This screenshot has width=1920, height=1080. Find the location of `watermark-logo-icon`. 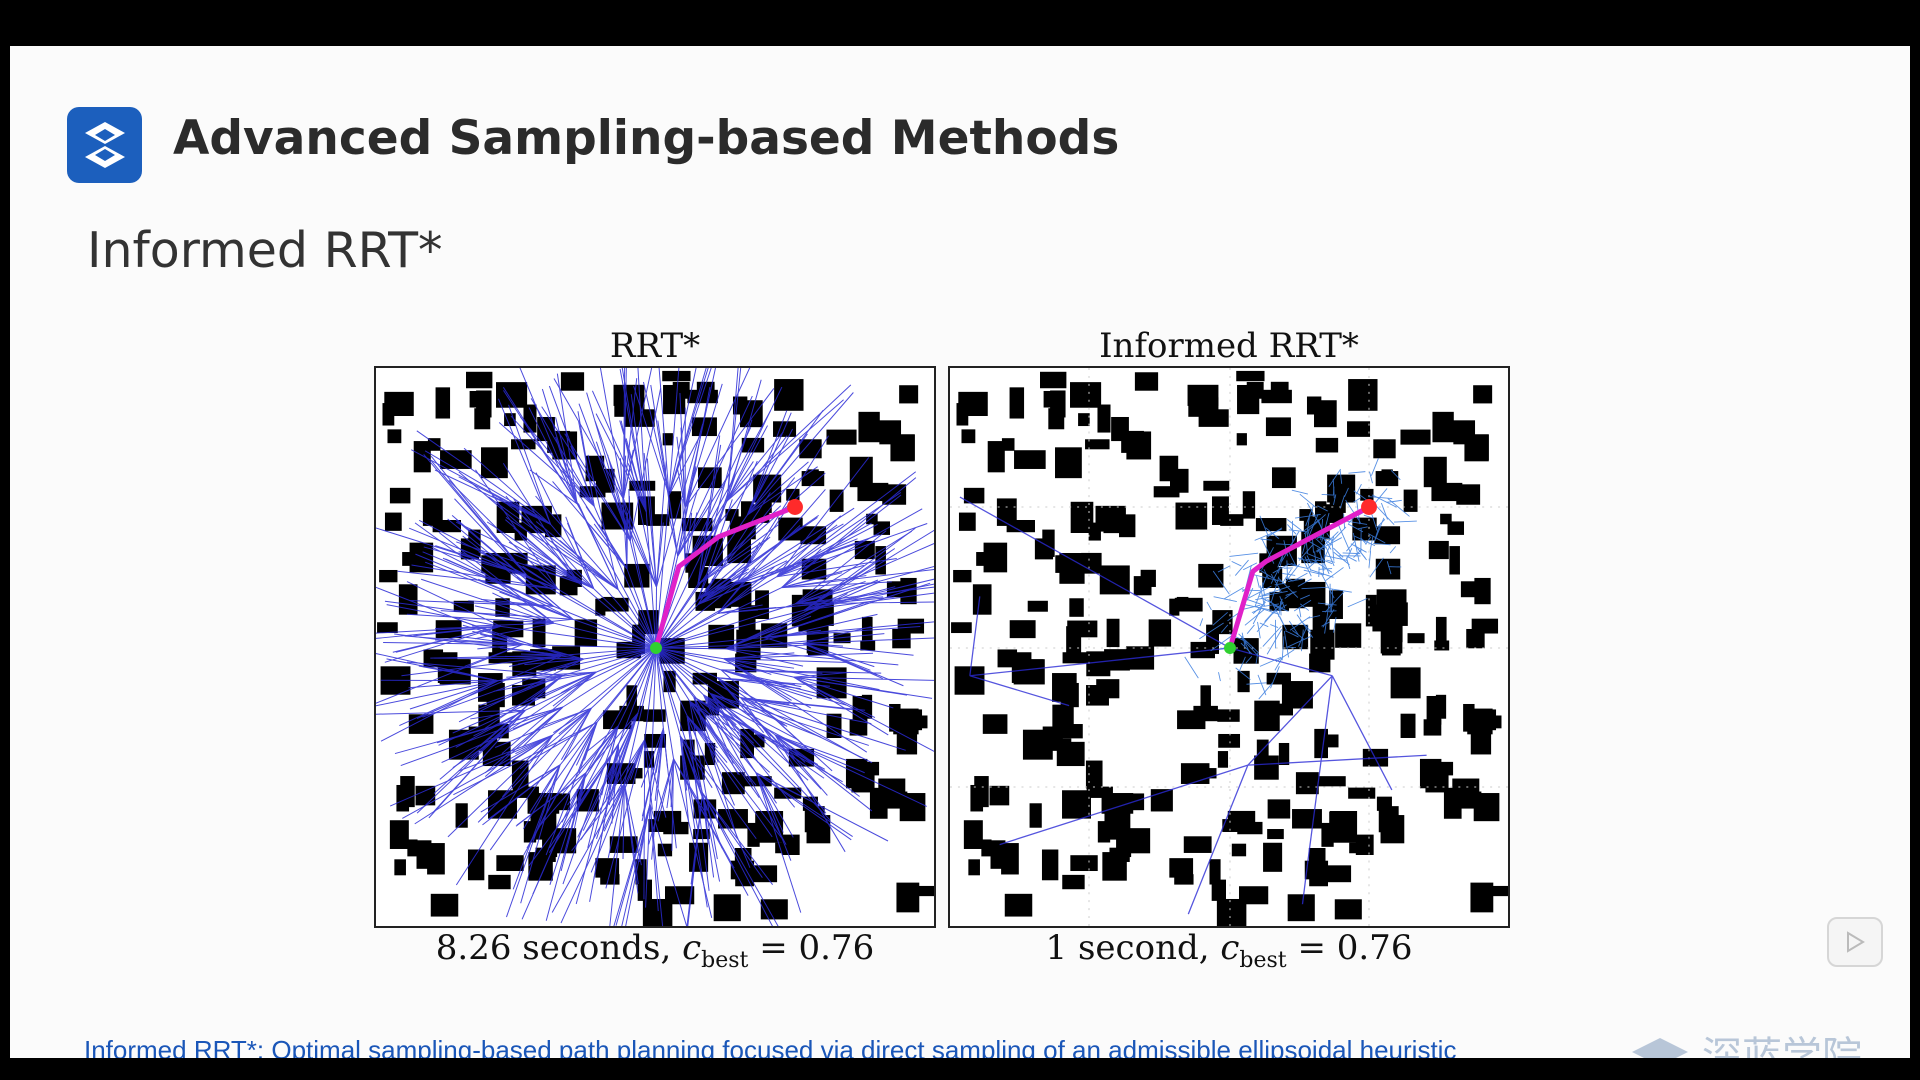

watermark-logo-icon is located at coordinates (1660, 1048).